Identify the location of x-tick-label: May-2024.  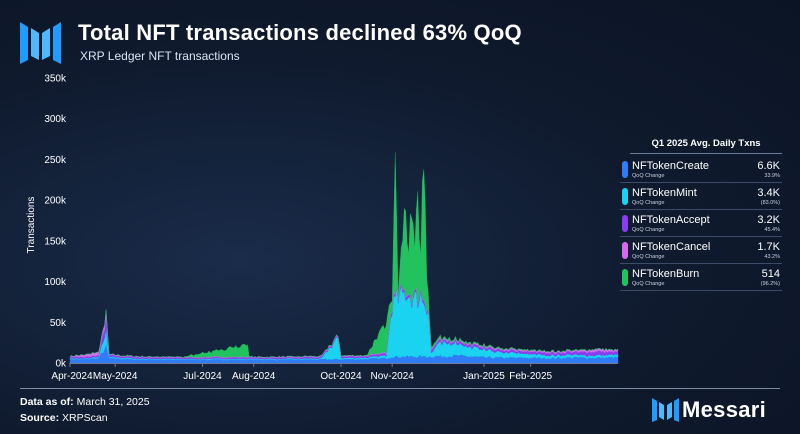
(115, 376).